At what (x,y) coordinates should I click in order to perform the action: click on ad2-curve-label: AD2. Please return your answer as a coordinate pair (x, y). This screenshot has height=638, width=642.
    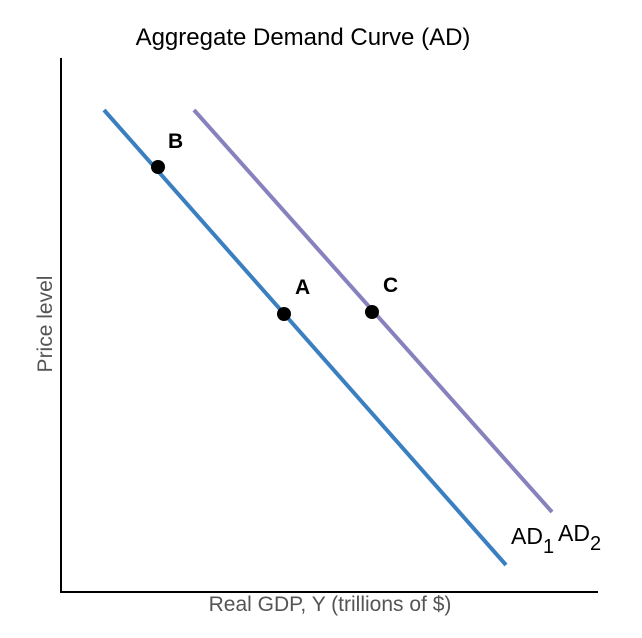
    Looking at the image, I should click on (579, 537).